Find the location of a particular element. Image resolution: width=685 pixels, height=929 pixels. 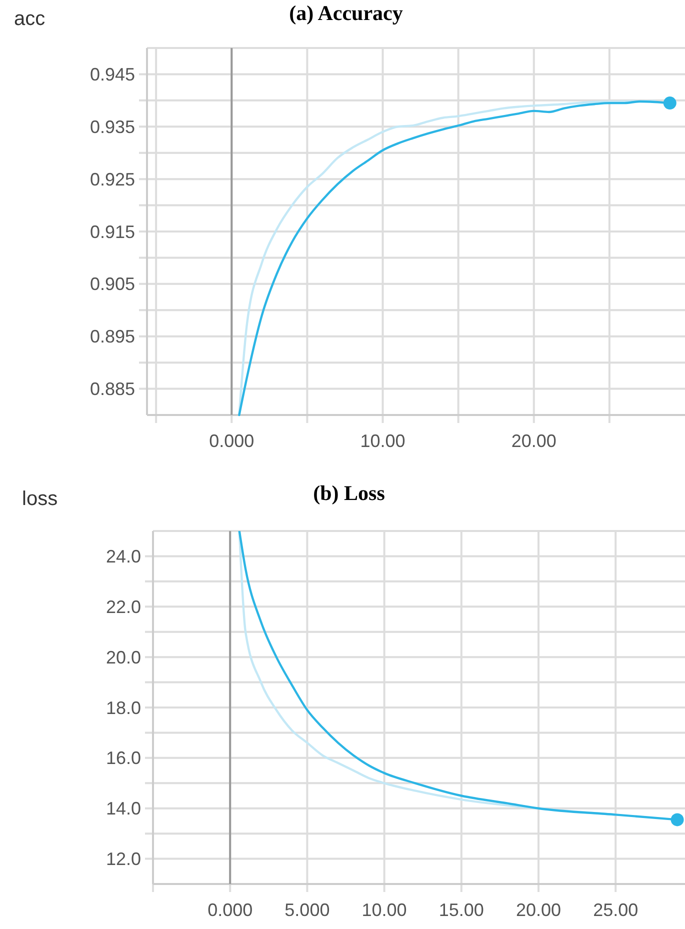

y-tick-label: 20.0 is located at coordinates (123, 657).